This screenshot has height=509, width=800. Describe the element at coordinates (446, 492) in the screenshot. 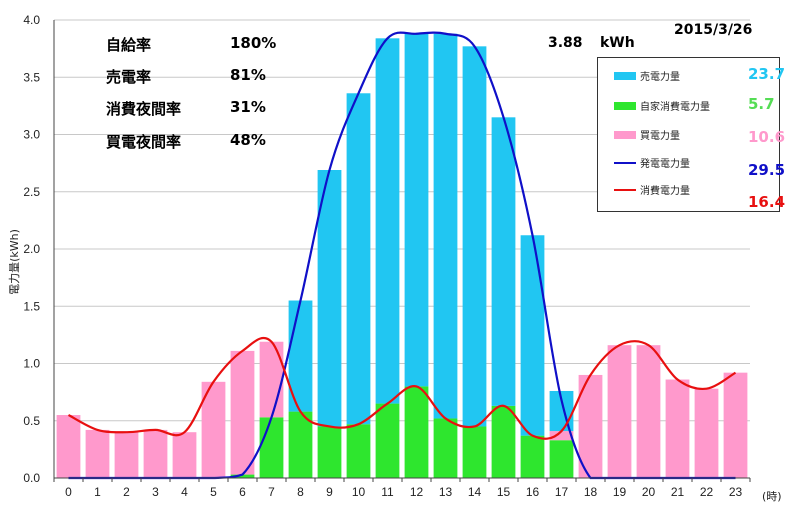

I see `x-tick-label-13: 13` at that location.